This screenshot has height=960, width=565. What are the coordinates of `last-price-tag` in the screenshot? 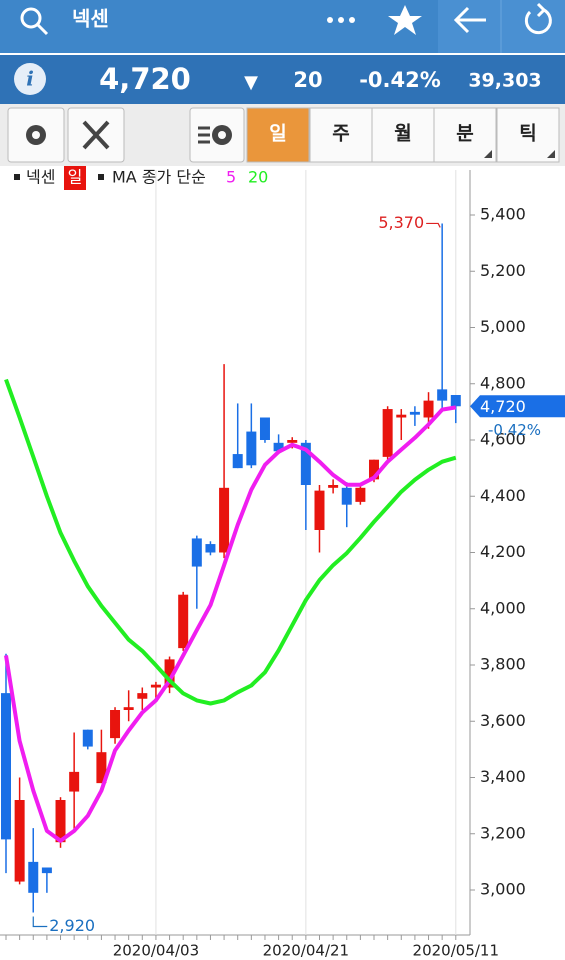 It's located at (517, 406).